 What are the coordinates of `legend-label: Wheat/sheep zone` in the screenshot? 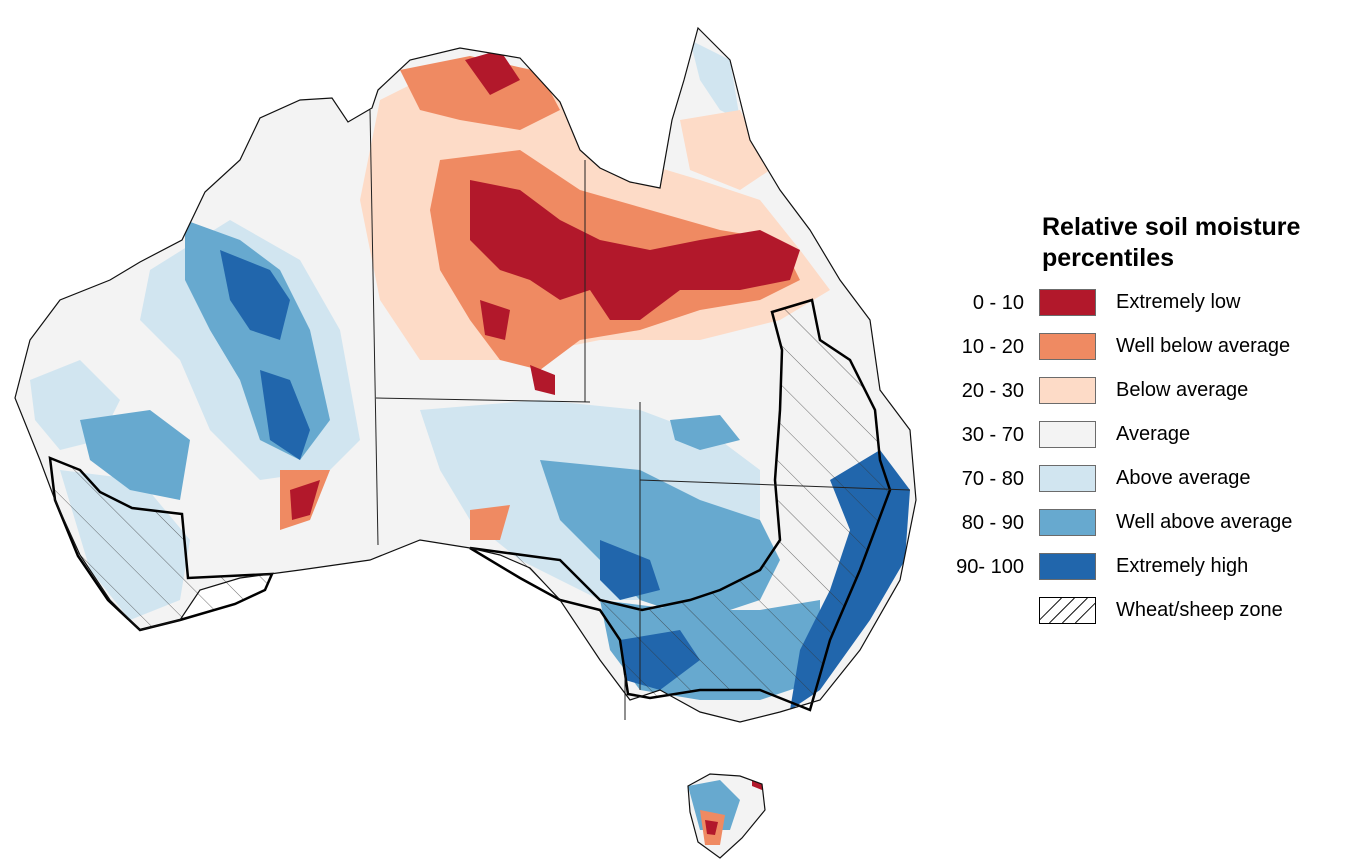 It's located at (1199, 610).